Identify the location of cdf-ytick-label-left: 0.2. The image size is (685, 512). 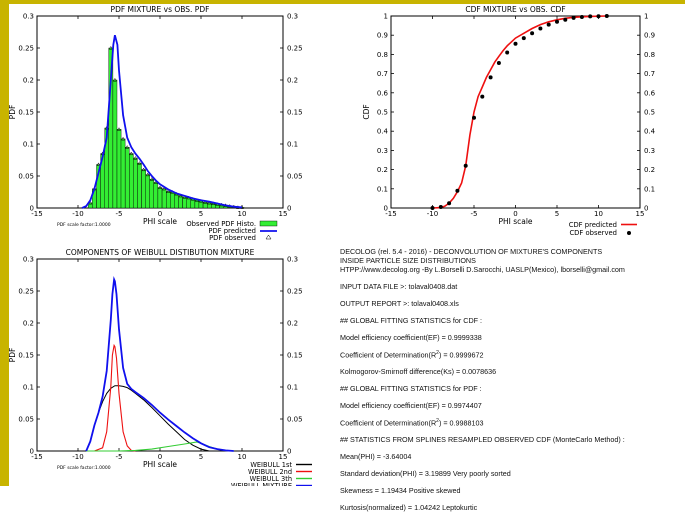
(382, 170).